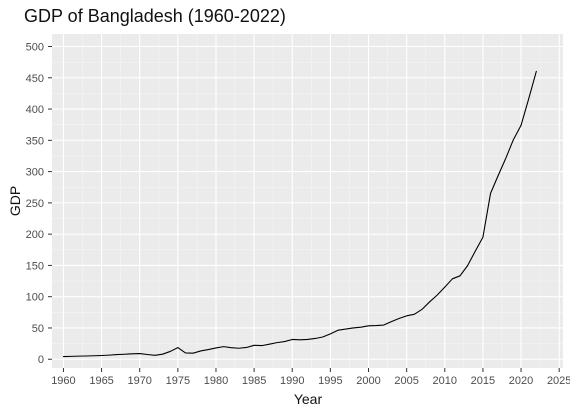 This screenshot has height=415, width=570. Describe the element at coordinates (558, 381) in the screenshot. I see `x-axis-tick-label: 2025` at that location.